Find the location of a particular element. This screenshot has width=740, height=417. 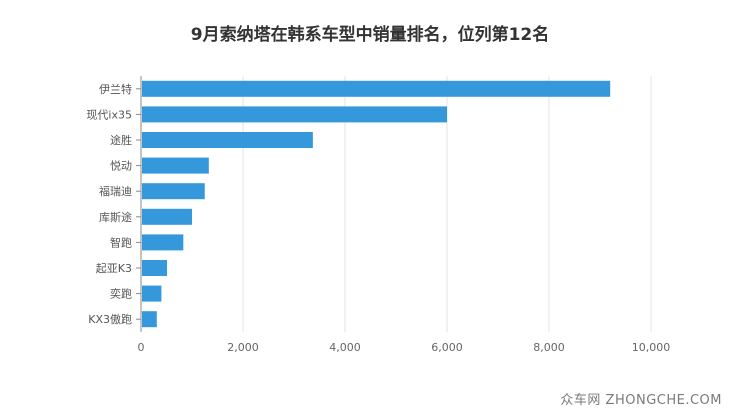

x-tick-label: 6,000 is located at coordinates (447, 347).